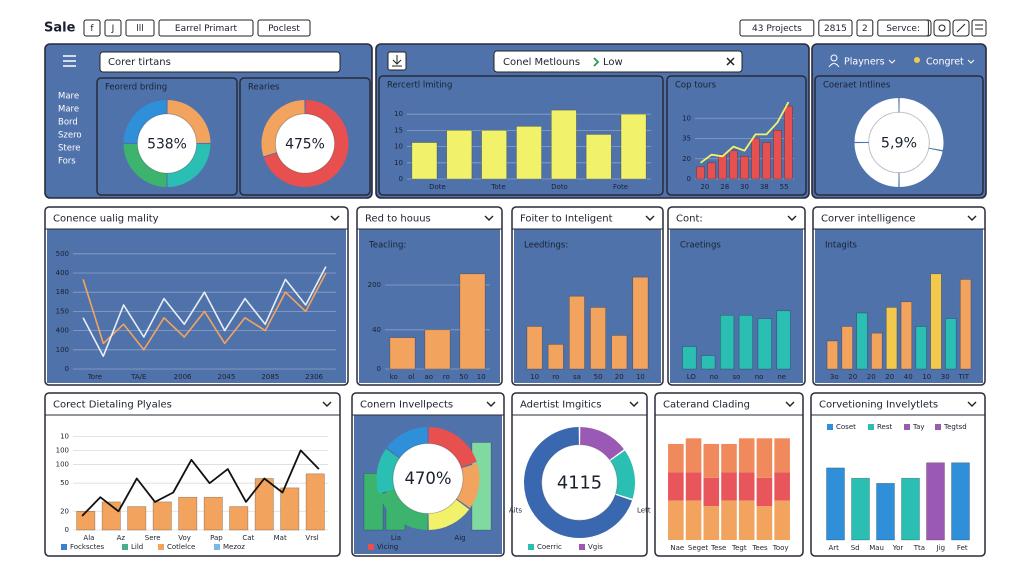 Image resolution: width=1024 pixels, height=585 pixels. What do you see at coordinates (898, 548) in the screenshot?
I see `x-tick-label: Yor` at bounding box center [898, 548].